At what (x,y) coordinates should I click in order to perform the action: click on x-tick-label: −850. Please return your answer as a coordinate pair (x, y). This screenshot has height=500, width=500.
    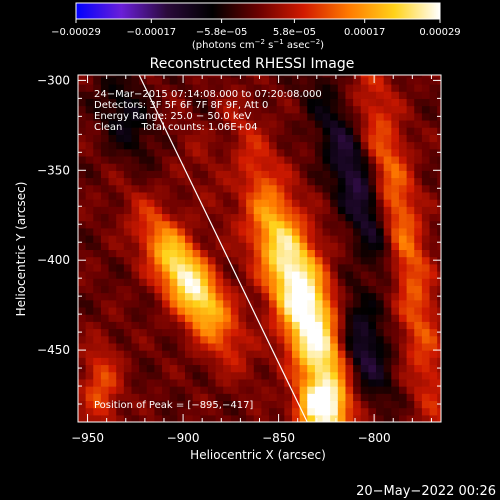
    Looking at the image, I should click on (278, 438).